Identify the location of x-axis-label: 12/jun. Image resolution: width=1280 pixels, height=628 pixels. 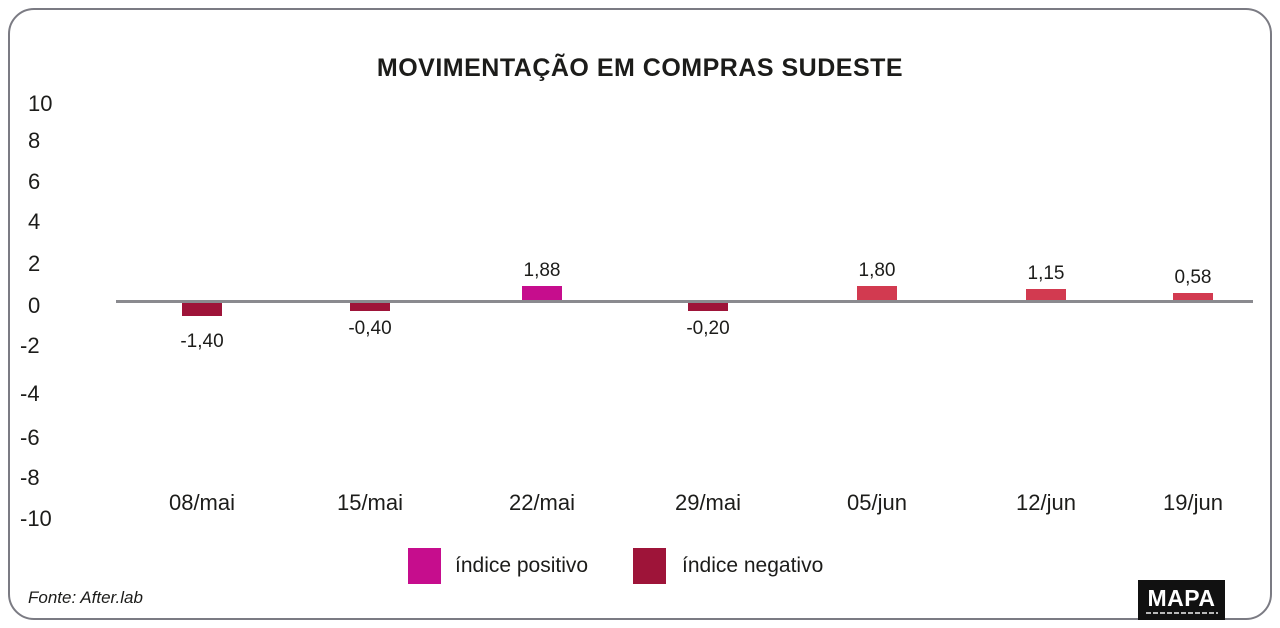
(1046, 502).